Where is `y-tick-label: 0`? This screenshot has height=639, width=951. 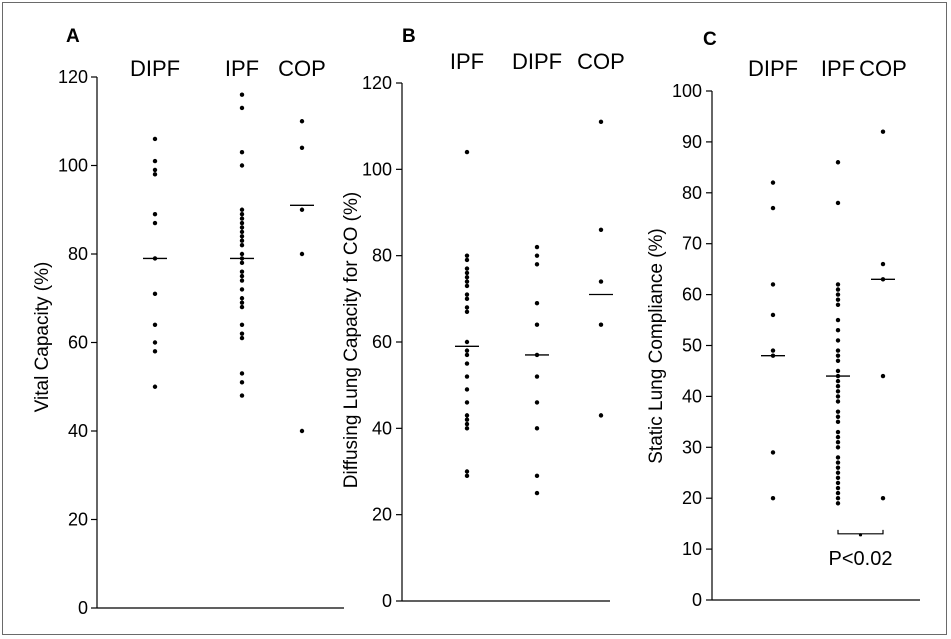 y-tick-label: 0 is located at coordinates (697, 600).